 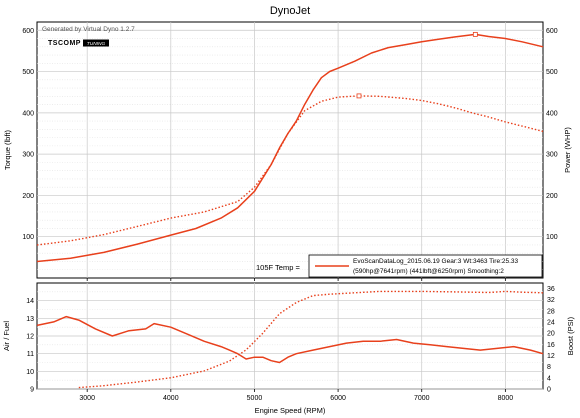 What do you see at coordinates (30, 354) in the screenshot?
I see `afr-tick-label: 11` at bounding box center [30, 354].